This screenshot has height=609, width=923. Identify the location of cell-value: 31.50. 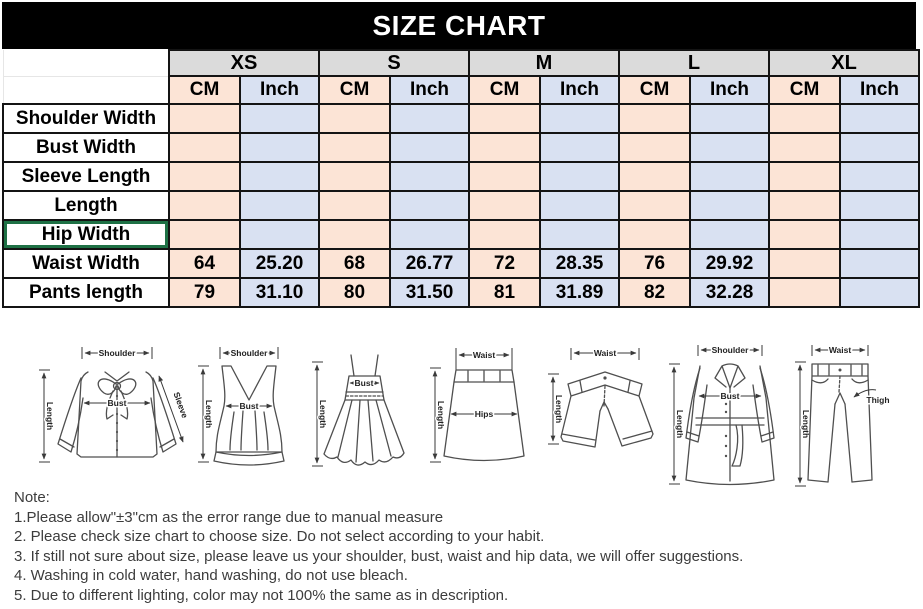
(429, 292).